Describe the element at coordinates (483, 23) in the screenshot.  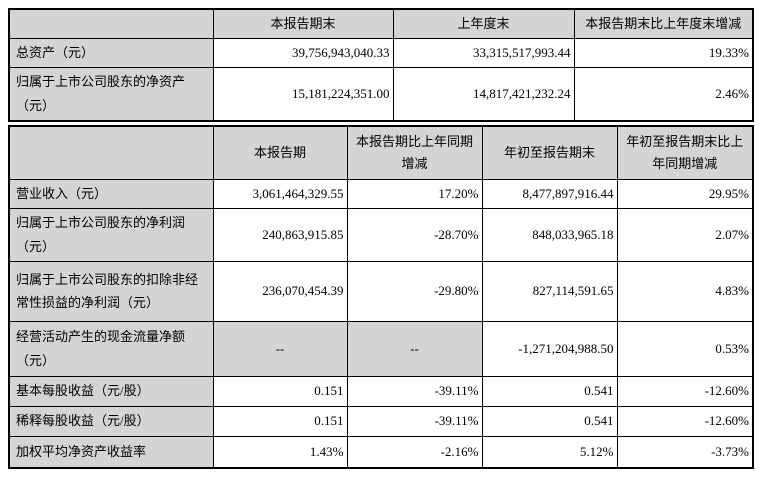
I see `column-header-prior-year-end: 上年度末` at that location.